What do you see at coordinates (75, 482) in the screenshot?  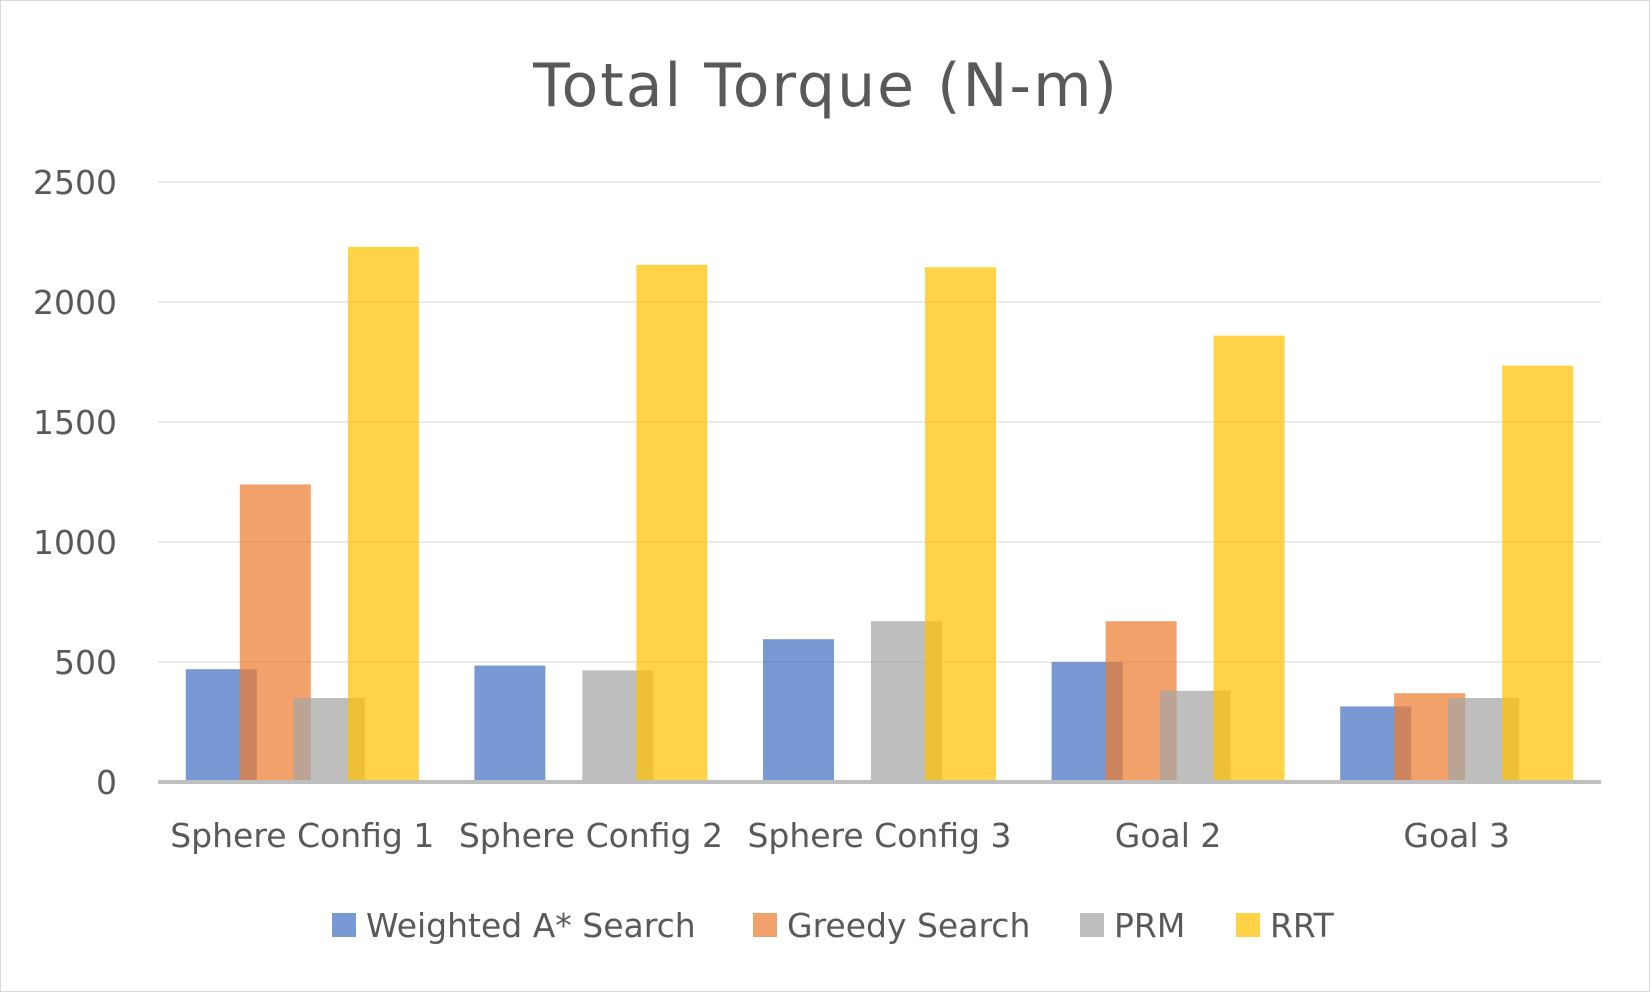 I see `y-axis-tick-labels: 0 500 1000 1500 2000 2500` at bounding box center [75, 482].